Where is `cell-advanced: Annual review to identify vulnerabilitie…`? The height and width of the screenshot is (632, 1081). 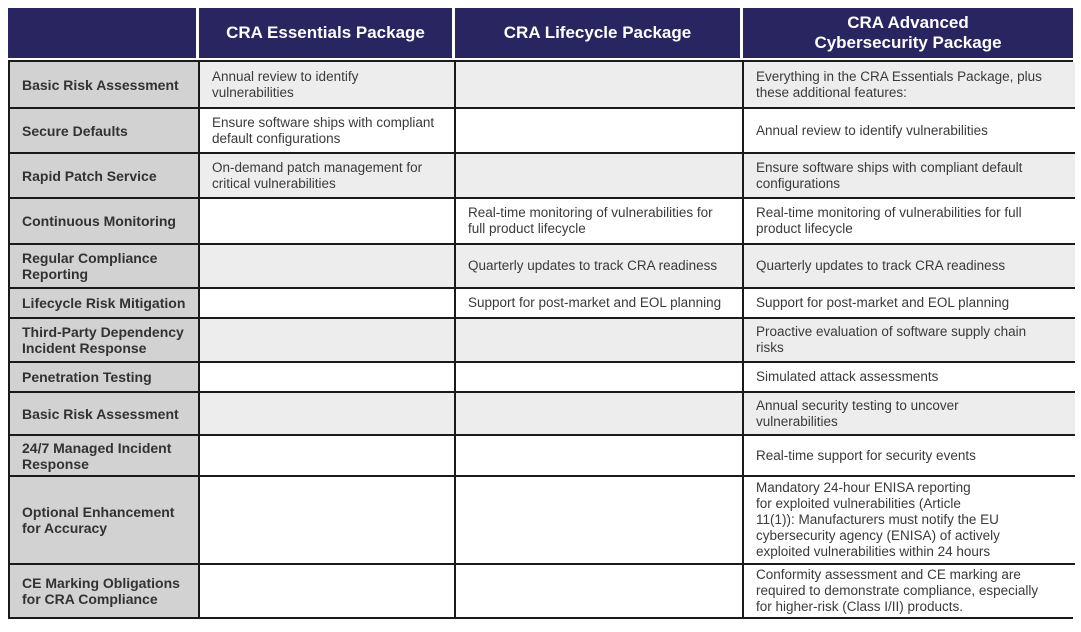
cell-advanced: Annual review to identify vulnerabilitie… is located at coordinates (908, 129).